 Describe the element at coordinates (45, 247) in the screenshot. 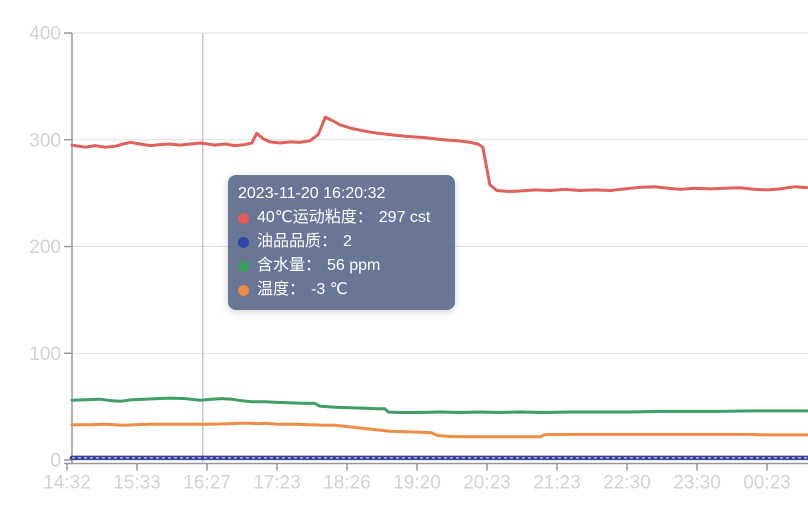

I see `y-axis-tick-label: 200` at that location.